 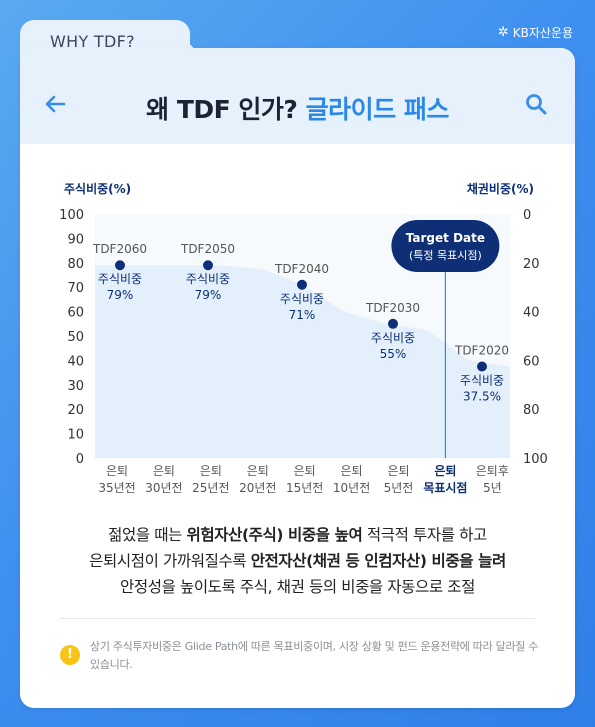 What do you see at coordinates (274, 535) in the screenshot?
I see `desc-emphasis: 위험자산(주식) 비중을 높여` at bounding box center [274, 535].